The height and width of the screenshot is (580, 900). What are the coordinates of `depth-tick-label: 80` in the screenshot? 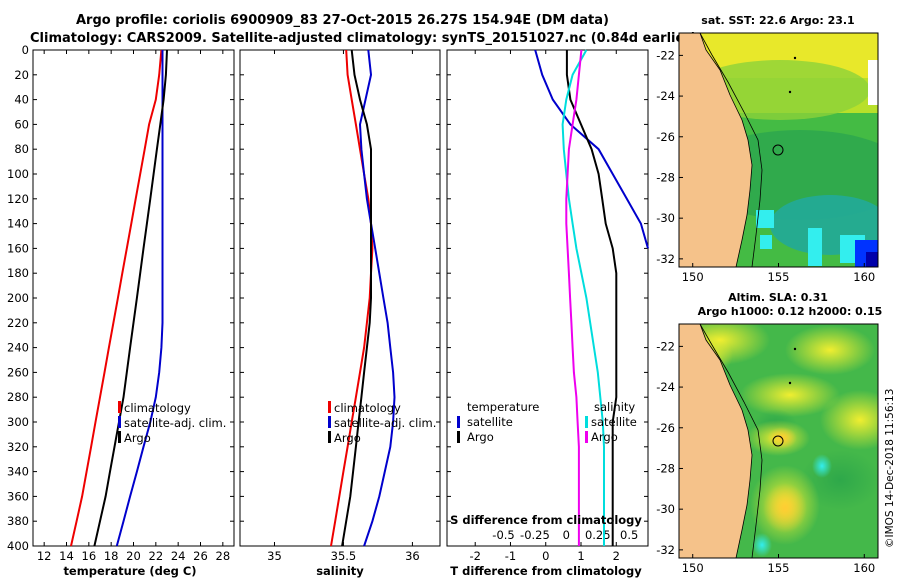 It's located at (21, 149).